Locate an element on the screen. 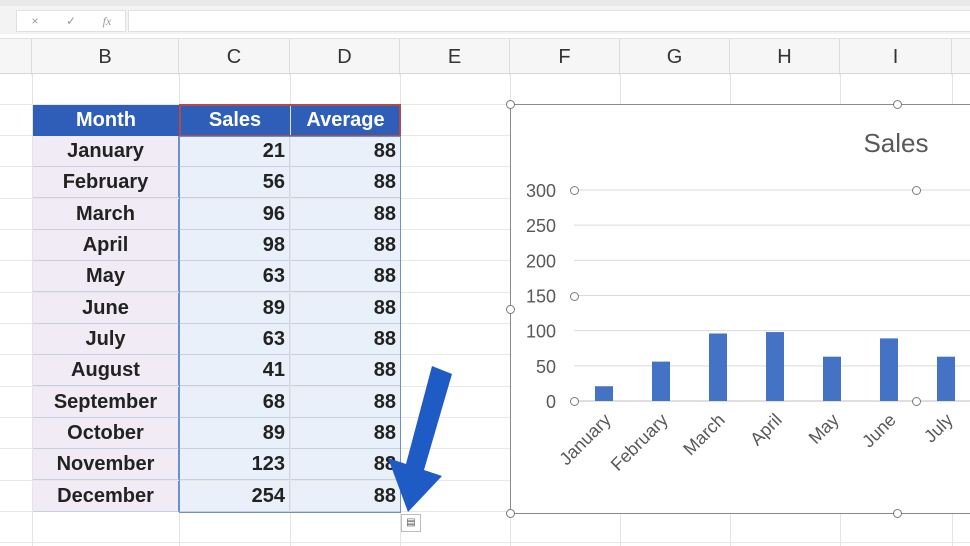  x-tick-label: May is located at coordinates (824, 429).